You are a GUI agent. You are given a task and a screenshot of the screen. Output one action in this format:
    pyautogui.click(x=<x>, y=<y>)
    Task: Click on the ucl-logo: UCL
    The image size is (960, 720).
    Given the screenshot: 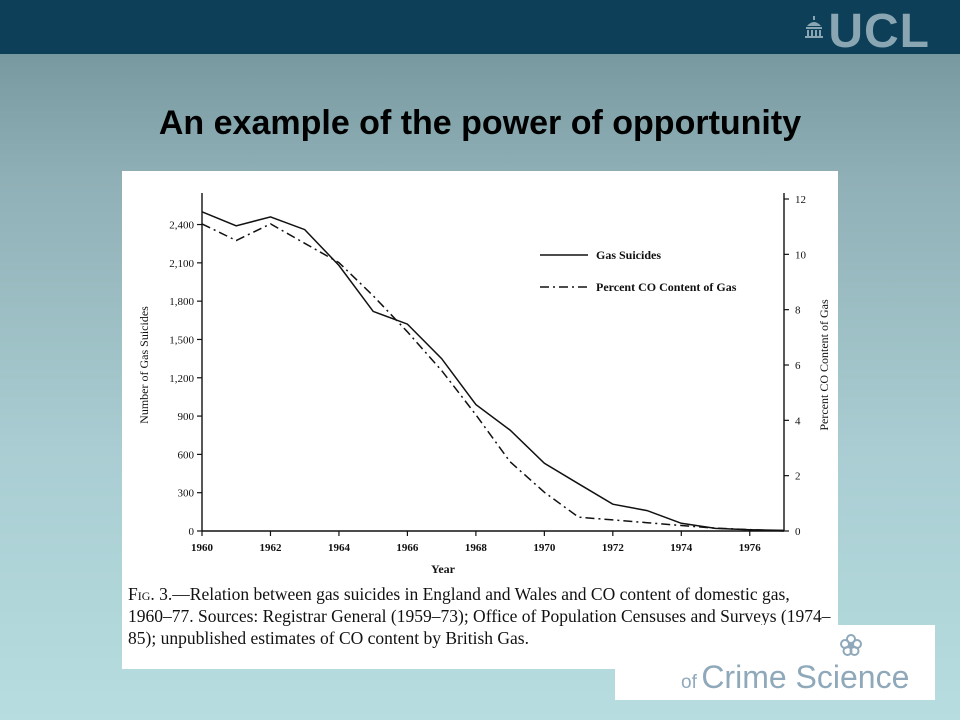 What is the action you would take?
    pyautogui.click(x=867, y=31)
    